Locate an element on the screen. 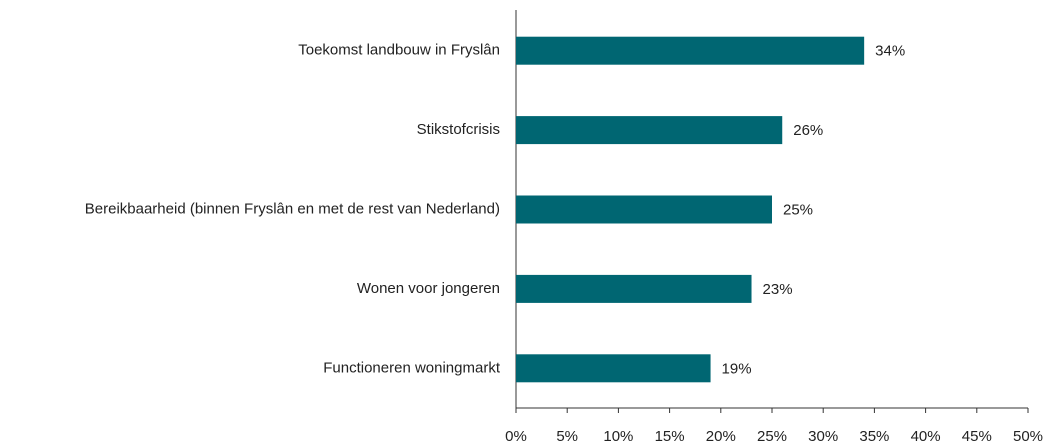  x-tick-label: 50% is located at coordinates (1028, 436).